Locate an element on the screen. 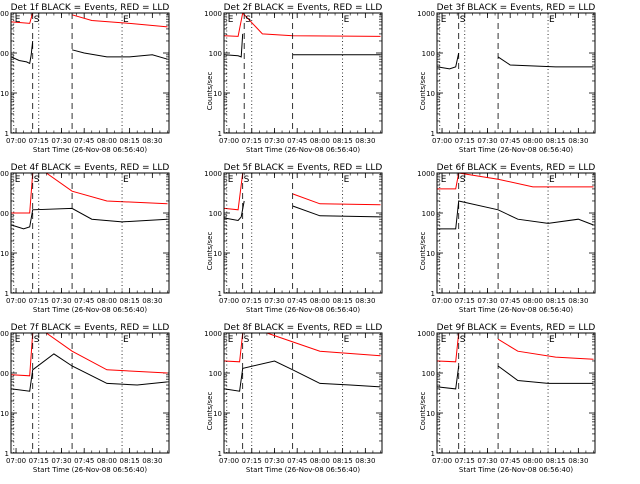  panel-title: Det 4f BLACK = Events, RED = LLD is located at coordinates (90, 168).